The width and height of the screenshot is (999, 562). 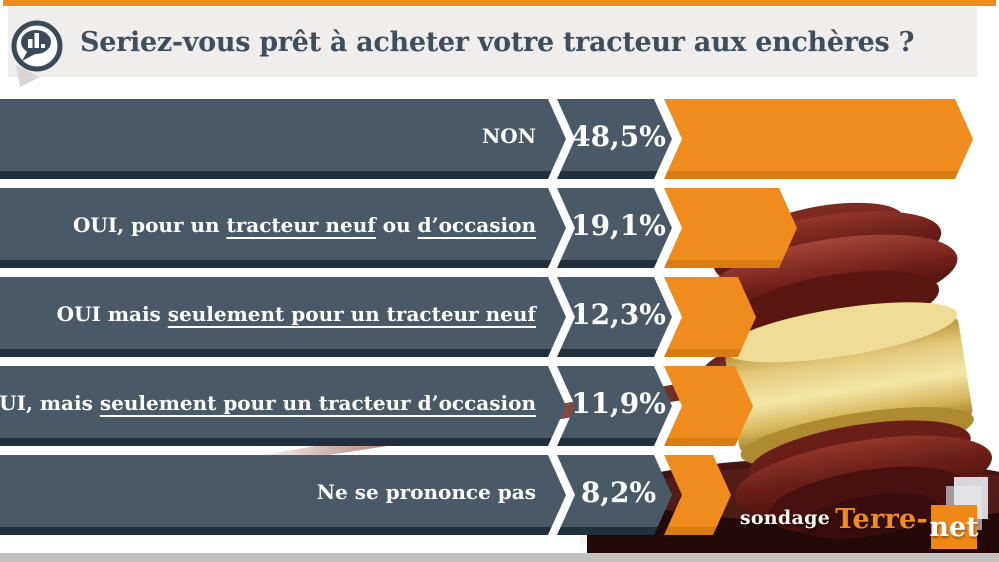 What do you see at coordinates (283, 495) in the screenshot?
I see `answer-bar: Ne se prononce pas` at bounding box center [283, 495].